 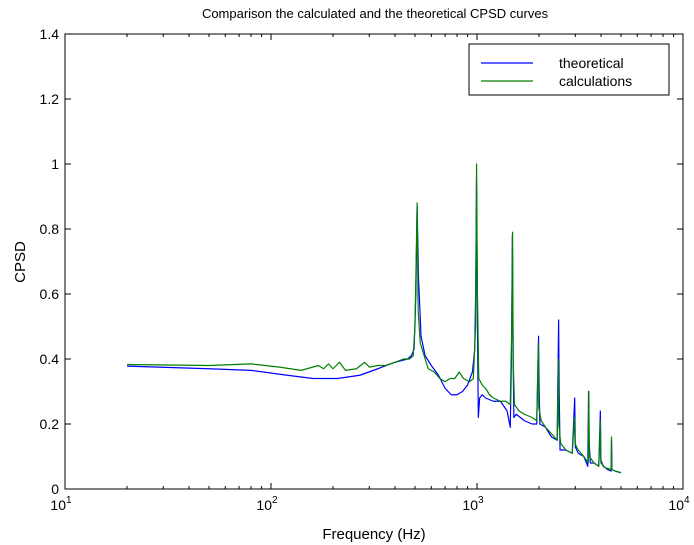 I want to click on x-tick-label: 10⁴, so click(x=679, y=504).